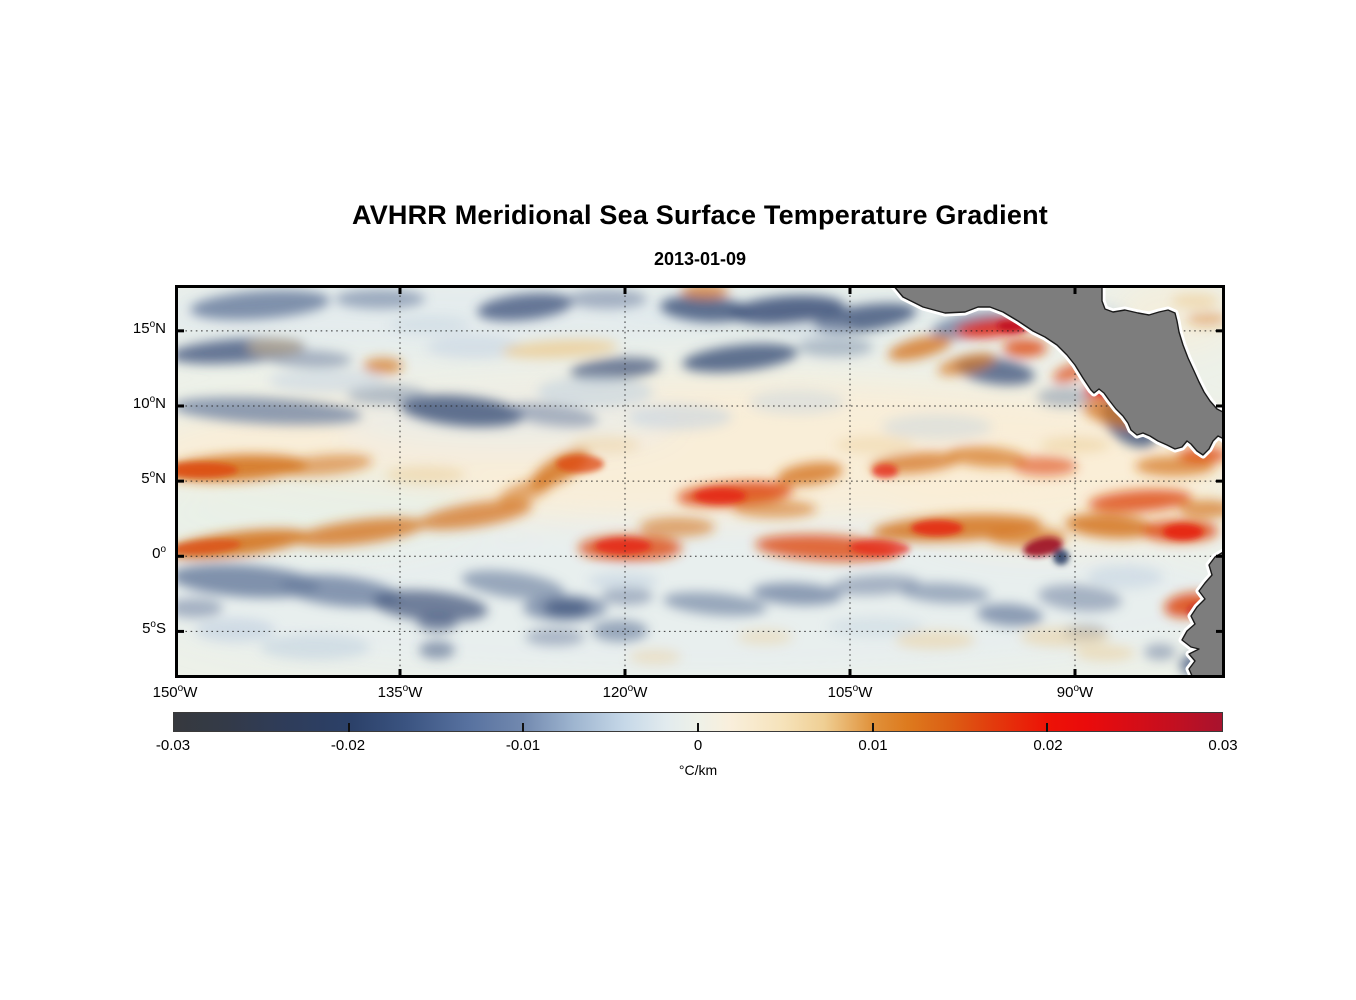 Image resolution: width=1356 pixels, height=1000 pixels. Describe the element at coordinates (698, 770) in the screenshot. I see `colorbar-unit-label: °C/km` at that location.